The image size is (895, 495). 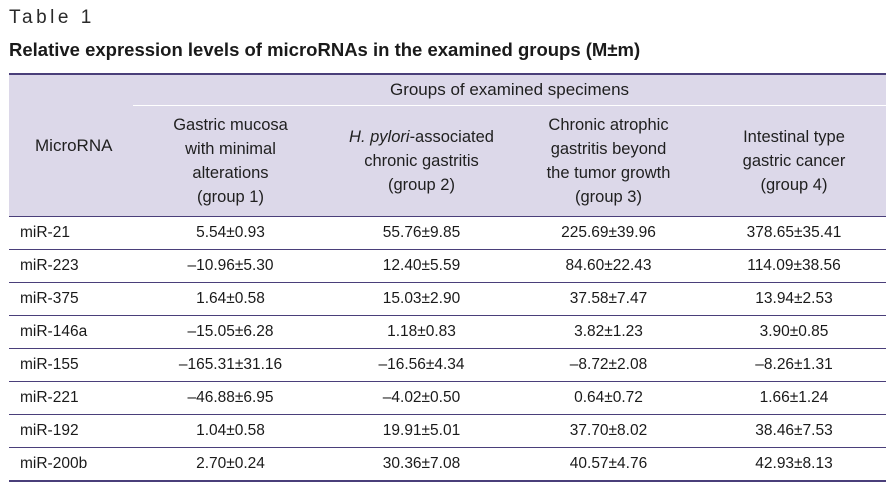 I want to click on cell-value: 378.65±35.41, so click(x=794, y=233).